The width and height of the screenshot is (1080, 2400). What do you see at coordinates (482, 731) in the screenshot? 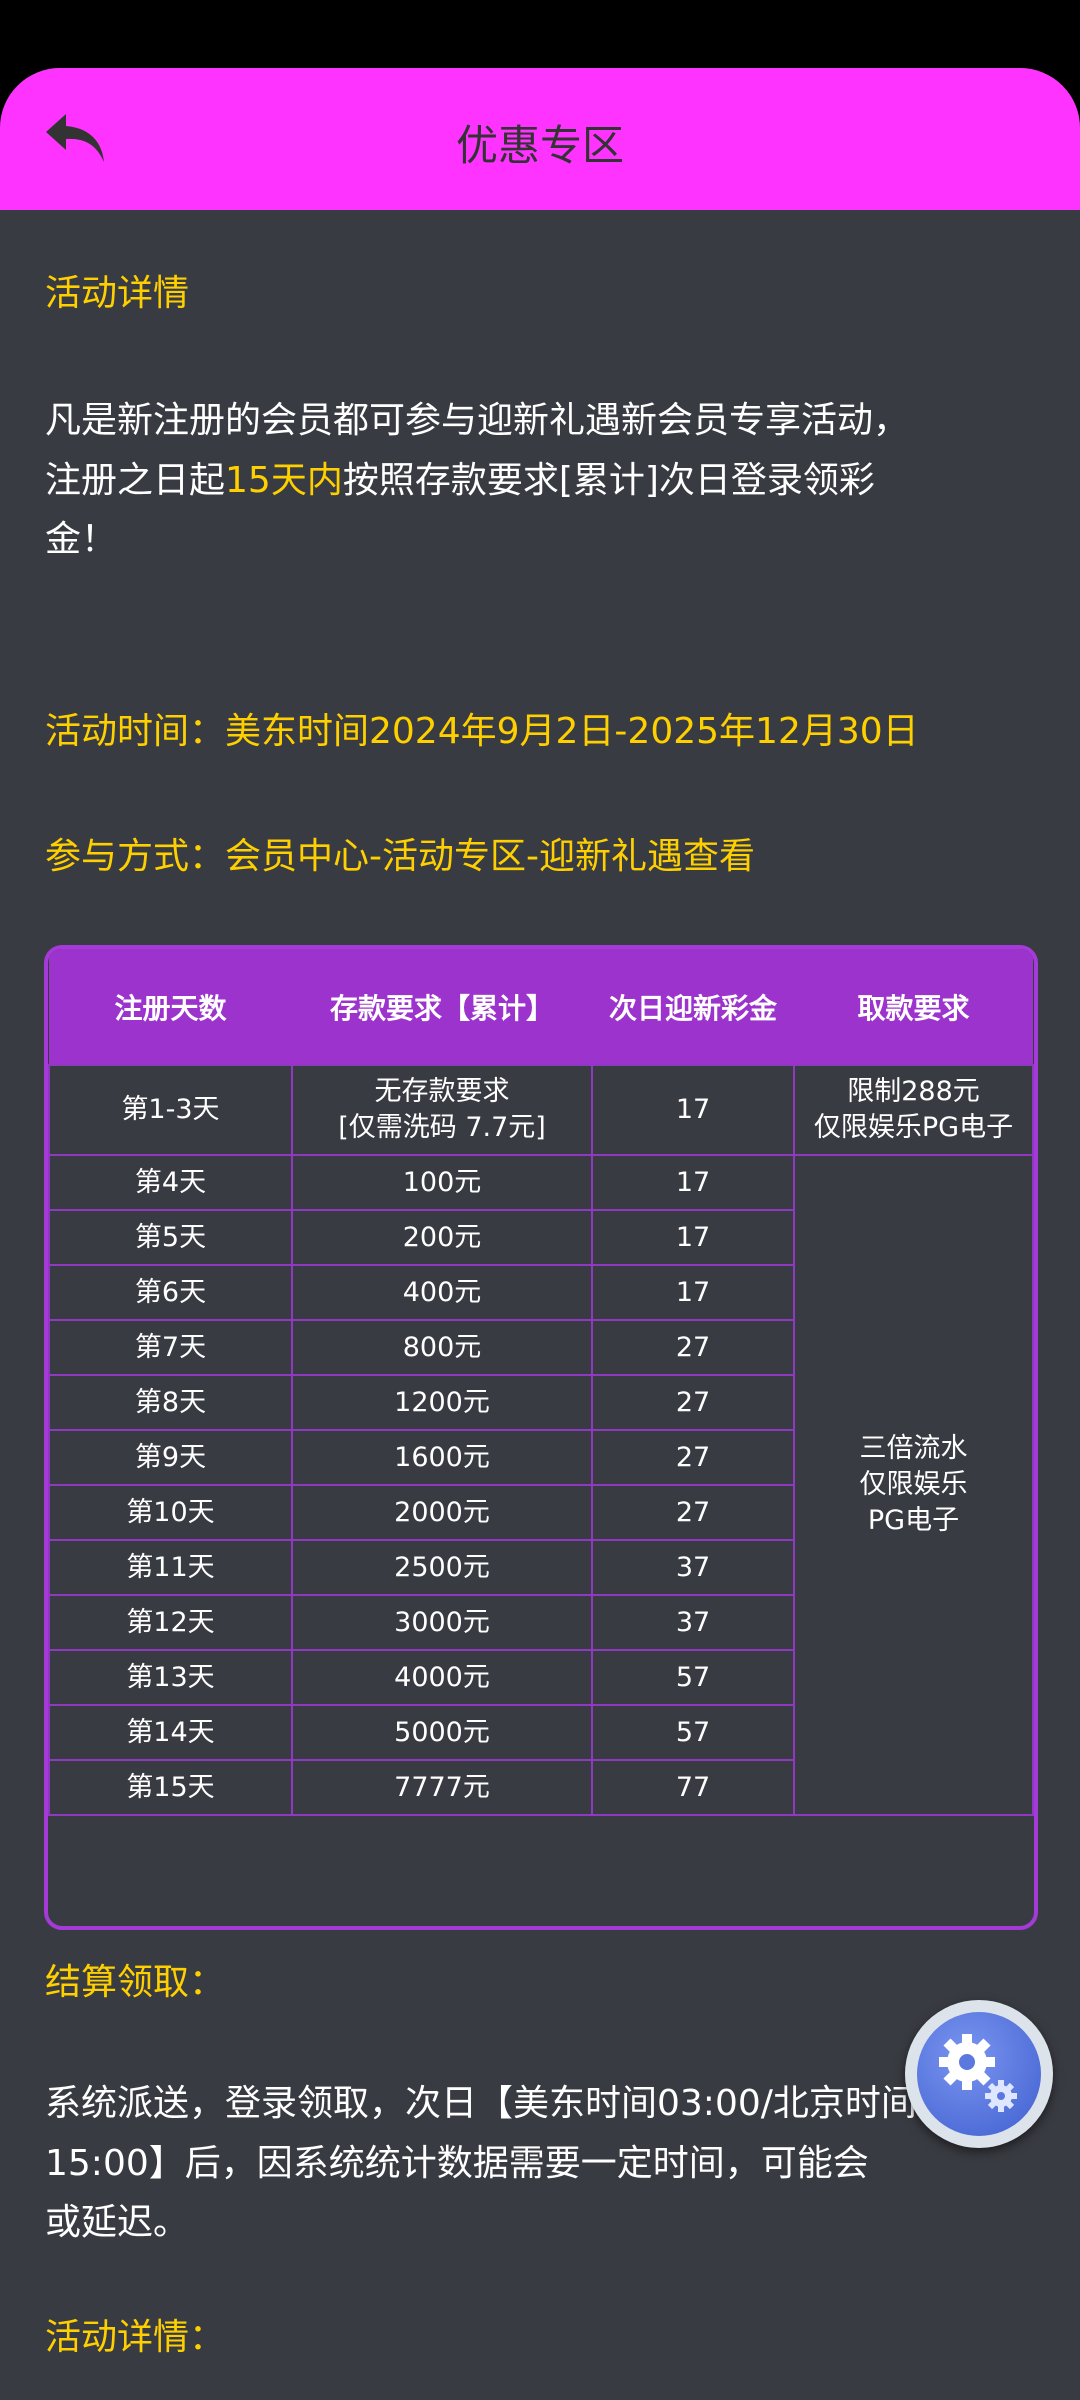
I see `activity-time: 活动时间：美东时间2024年9月2日-2025年12月30日` at bounding box center [482, 731].